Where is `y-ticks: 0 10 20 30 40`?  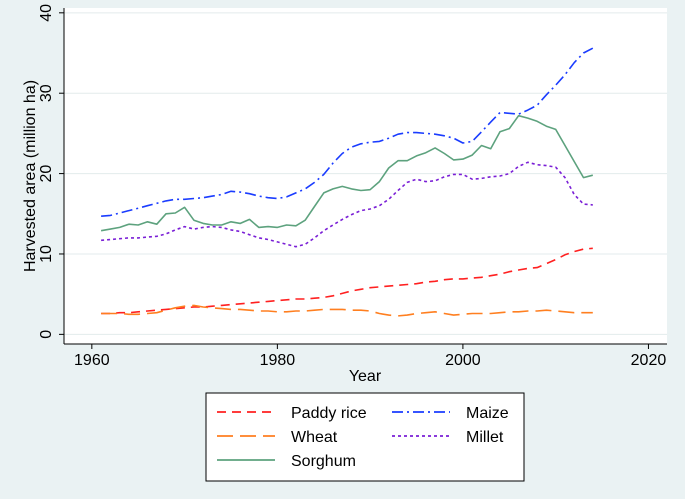 y-ticks: 0 10 20 30 40 is located at coordinates (51, 171).